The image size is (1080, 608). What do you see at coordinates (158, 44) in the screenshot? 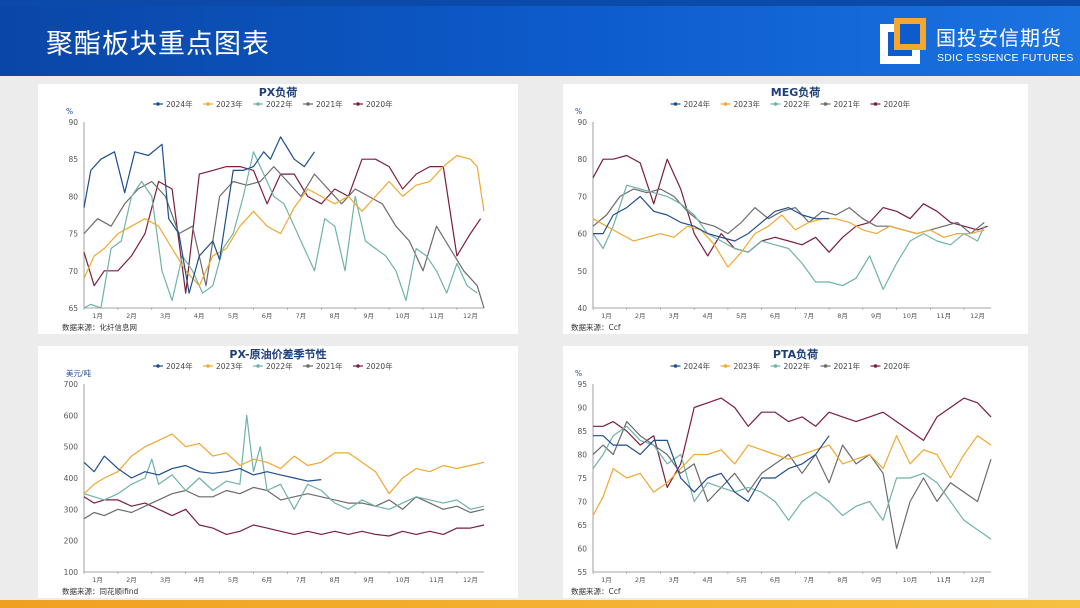
I see `page-title: 聚酯板块重点图表` at bounding box center [158, 44].